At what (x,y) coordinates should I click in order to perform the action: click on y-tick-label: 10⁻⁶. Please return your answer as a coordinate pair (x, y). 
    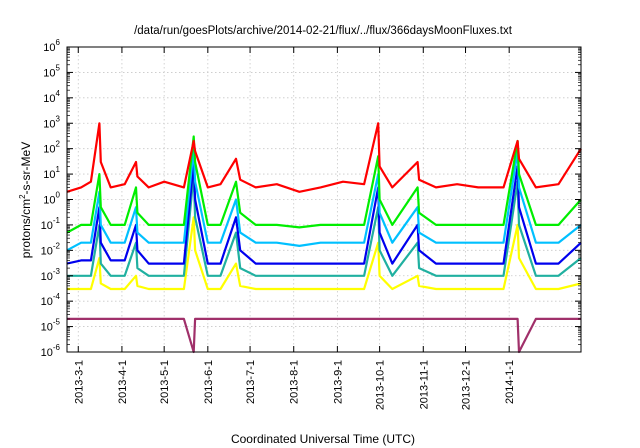
    Looking at the image, I should click on (51, 351).